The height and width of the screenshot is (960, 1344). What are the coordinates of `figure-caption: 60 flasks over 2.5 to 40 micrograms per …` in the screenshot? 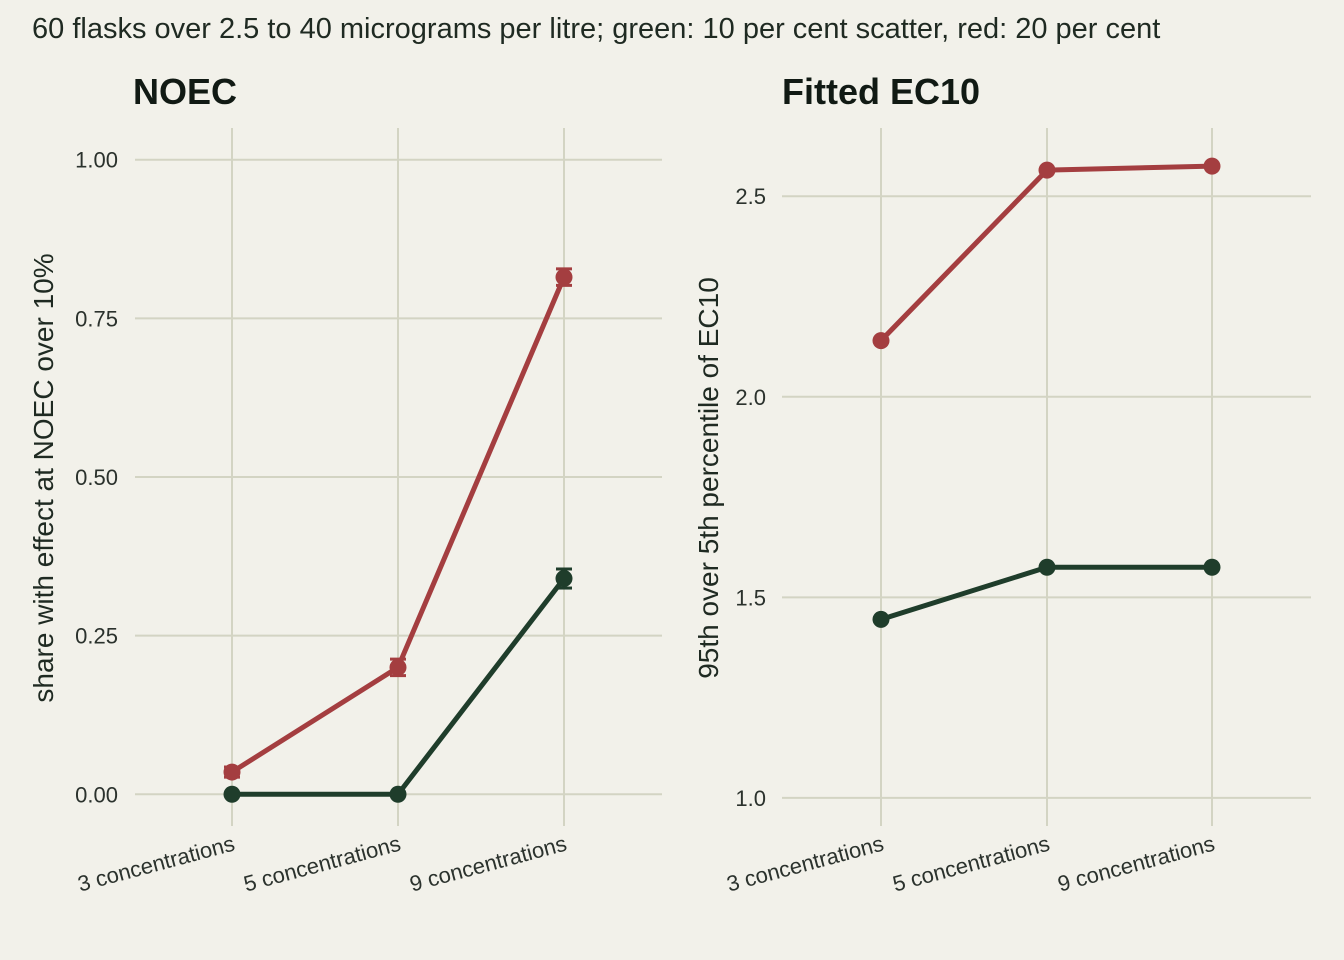 It's located at (596, 29).